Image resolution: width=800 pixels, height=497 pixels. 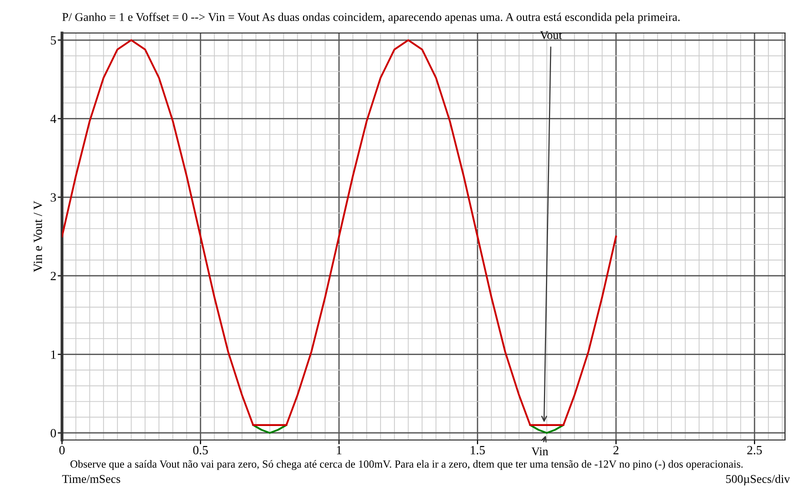 What do you see at coordinates (754, 450) in the screenshot?
I see `x-tick-label: 2.5` at bounding box center [754, 450].